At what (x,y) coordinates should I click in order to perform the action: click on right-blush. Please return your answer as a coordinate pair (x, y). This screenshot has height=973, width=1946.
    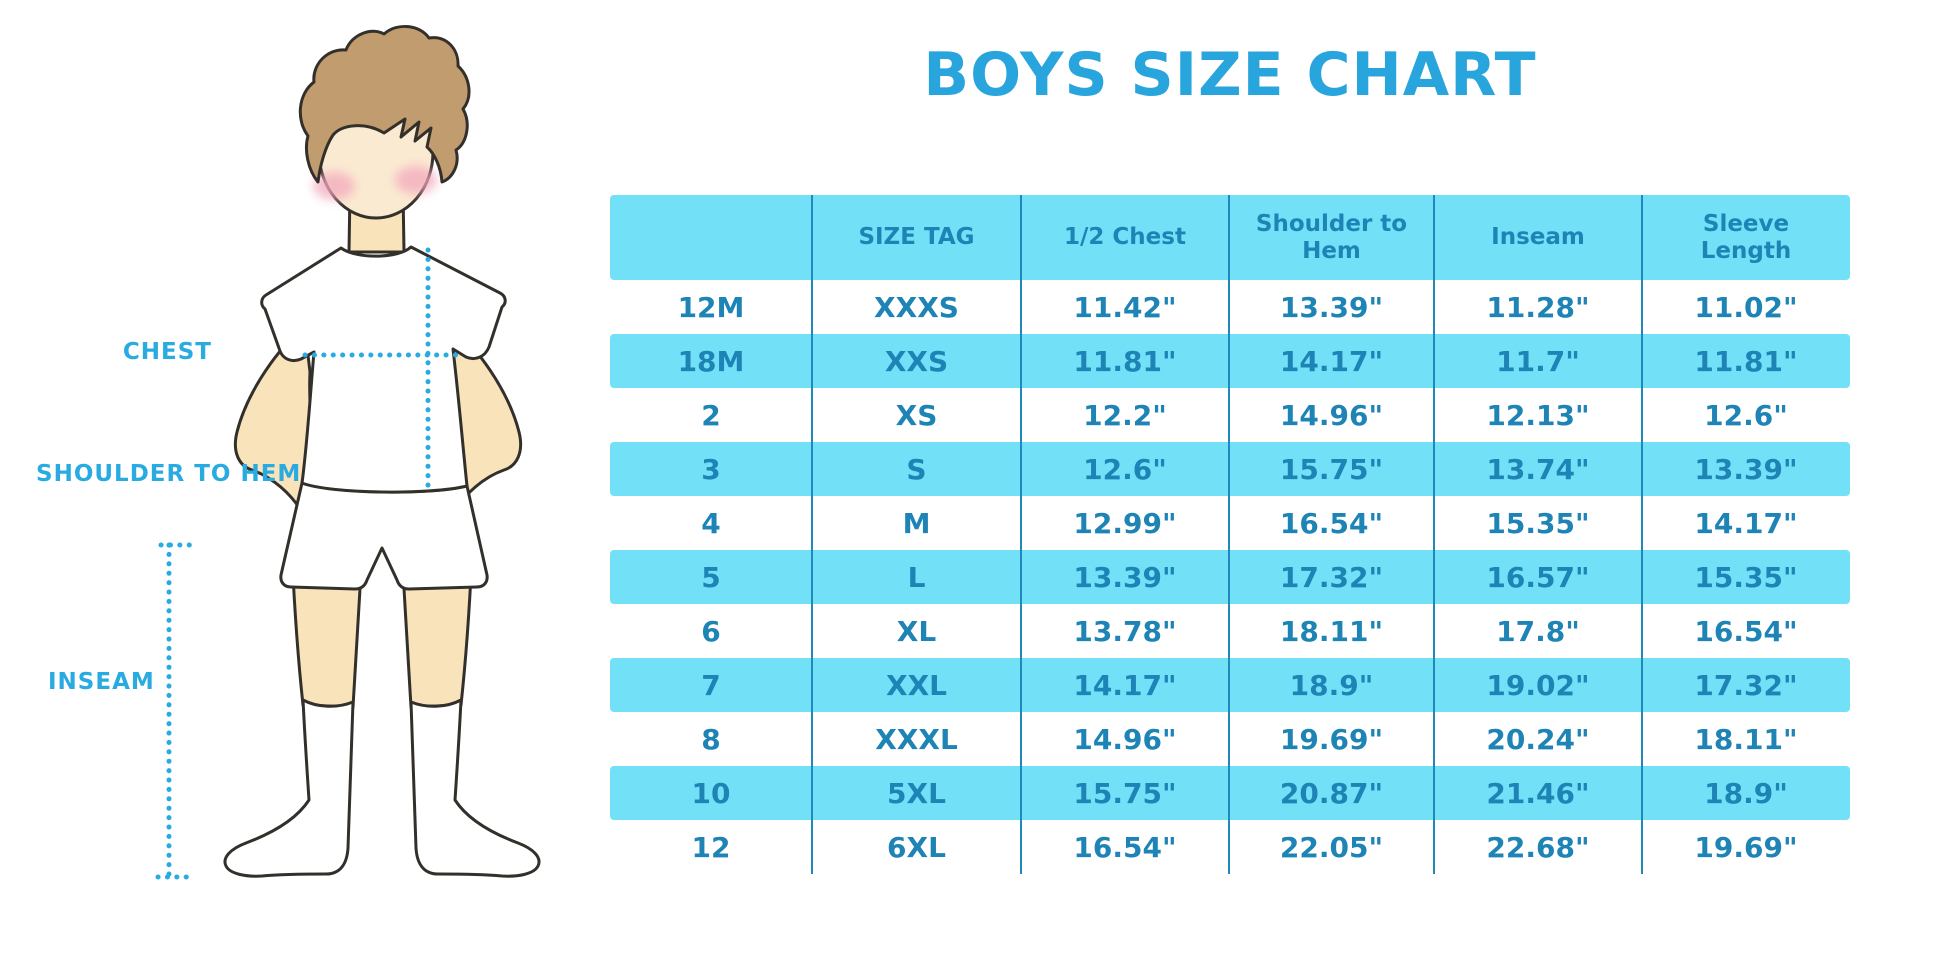
    Looking at the image, I should click on (416, 180).